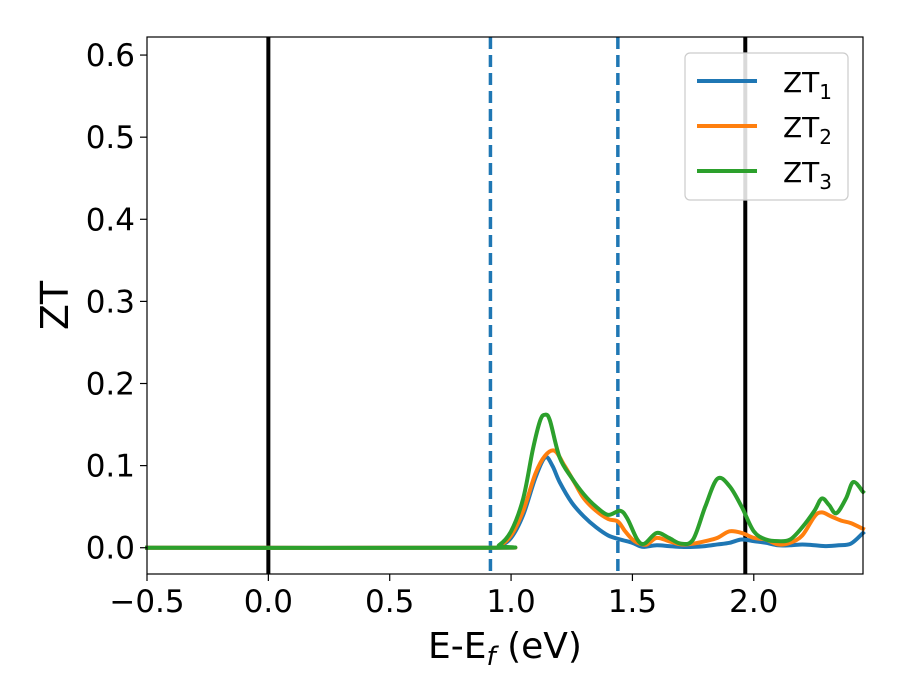  I want to click on y-tick-label: 0.0, so click(110, 549).